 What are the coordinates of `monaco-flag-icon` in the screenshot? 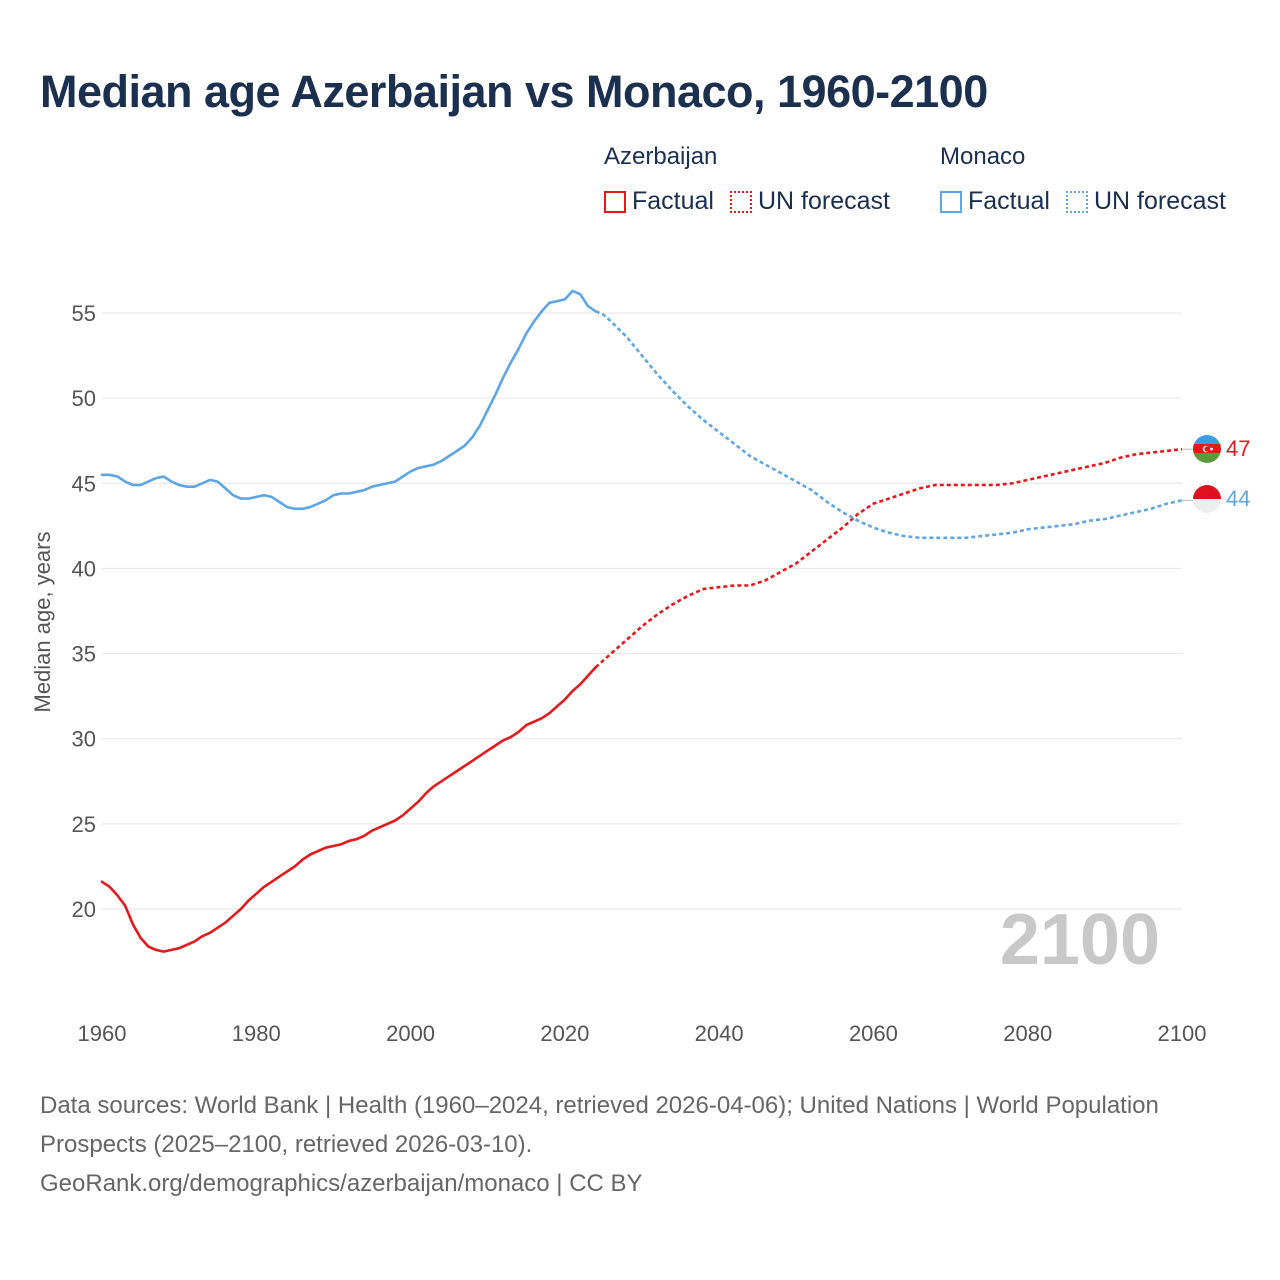 It's located at (1207, 499).